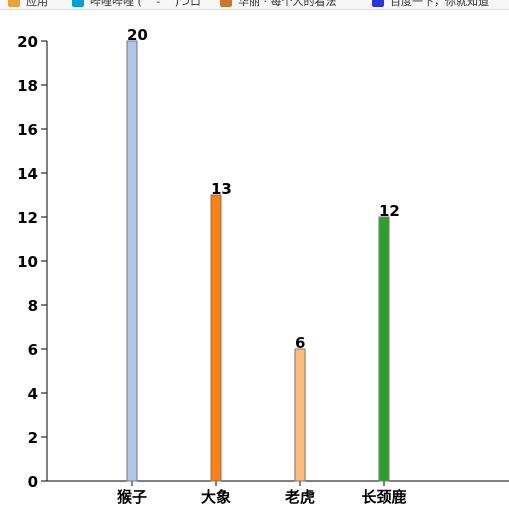  I want to click on x-tick-label: 长颈鹿, so click(383, 497).